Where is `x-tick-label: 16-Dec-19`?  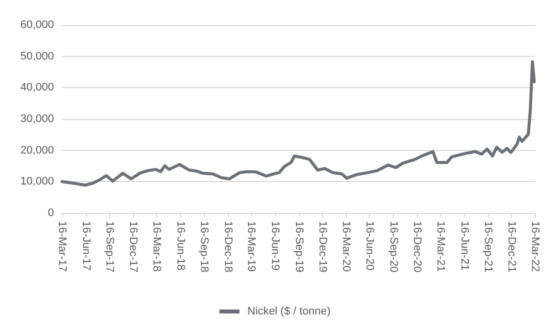
x-tick-label: 16-Dec-19 is located at coordinates (322, 246).